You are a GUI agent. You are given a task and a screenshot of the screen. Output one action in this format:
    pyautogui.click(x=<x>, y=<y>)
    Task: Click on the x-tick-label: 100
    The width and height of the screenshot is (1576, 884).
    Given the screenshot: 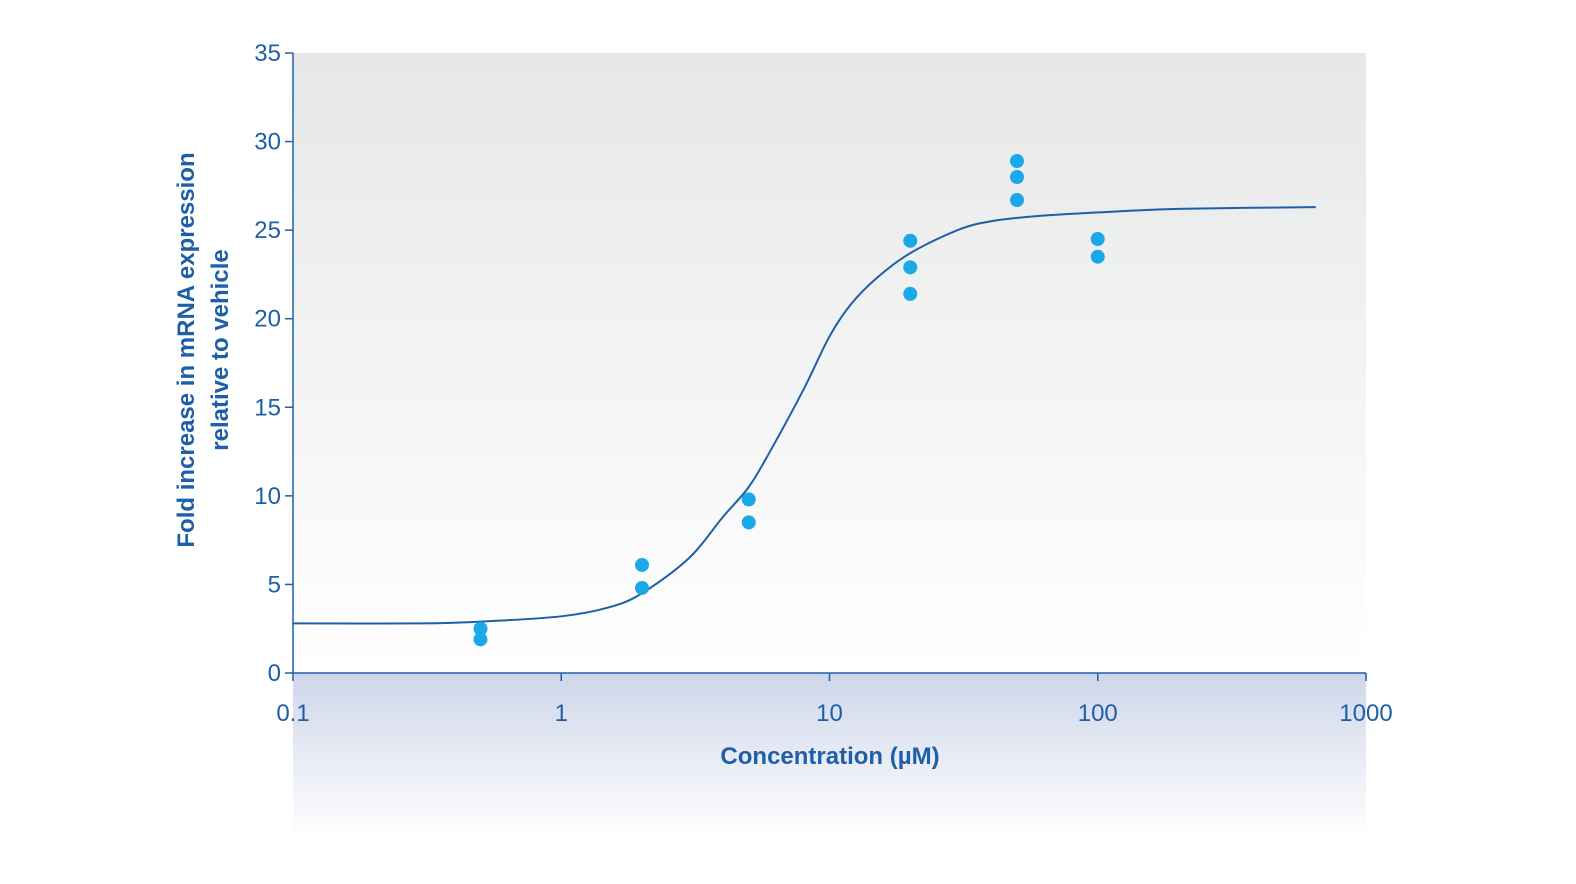 What is the action you would take?
    pyautogui.click(x=1098, y=713)
    